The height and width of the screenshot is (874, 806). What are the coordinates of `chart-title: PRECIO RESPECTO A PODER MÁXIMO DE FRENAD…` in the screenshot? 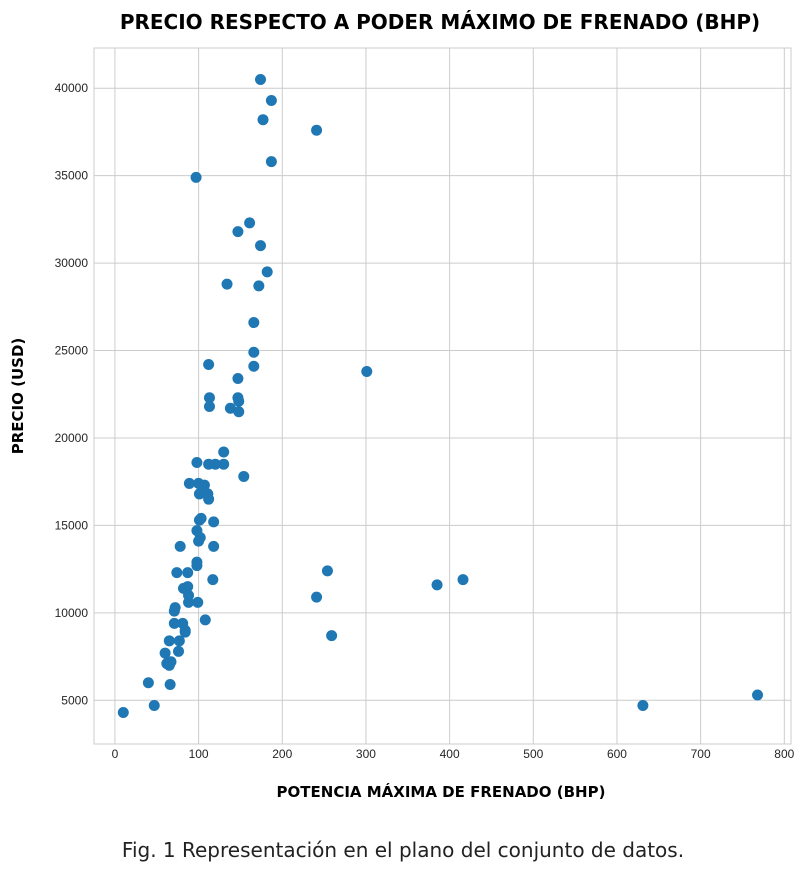 It's located at (440, 22).